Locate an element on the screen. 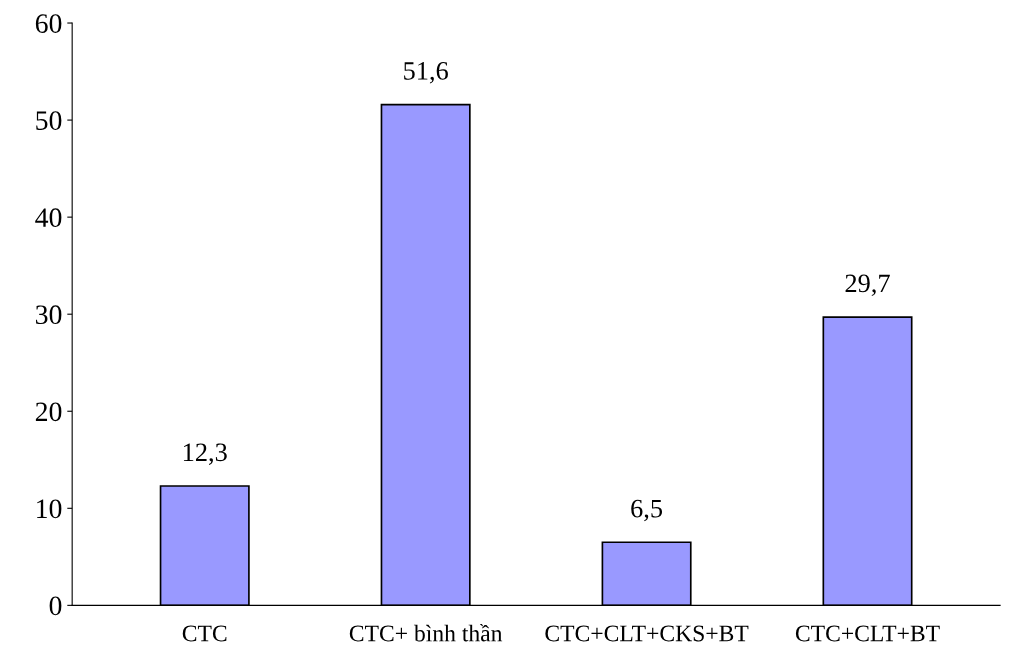 This screenshot has height=658, width=1031. y-tick-label: 50 is located at coordinates (49, 120).